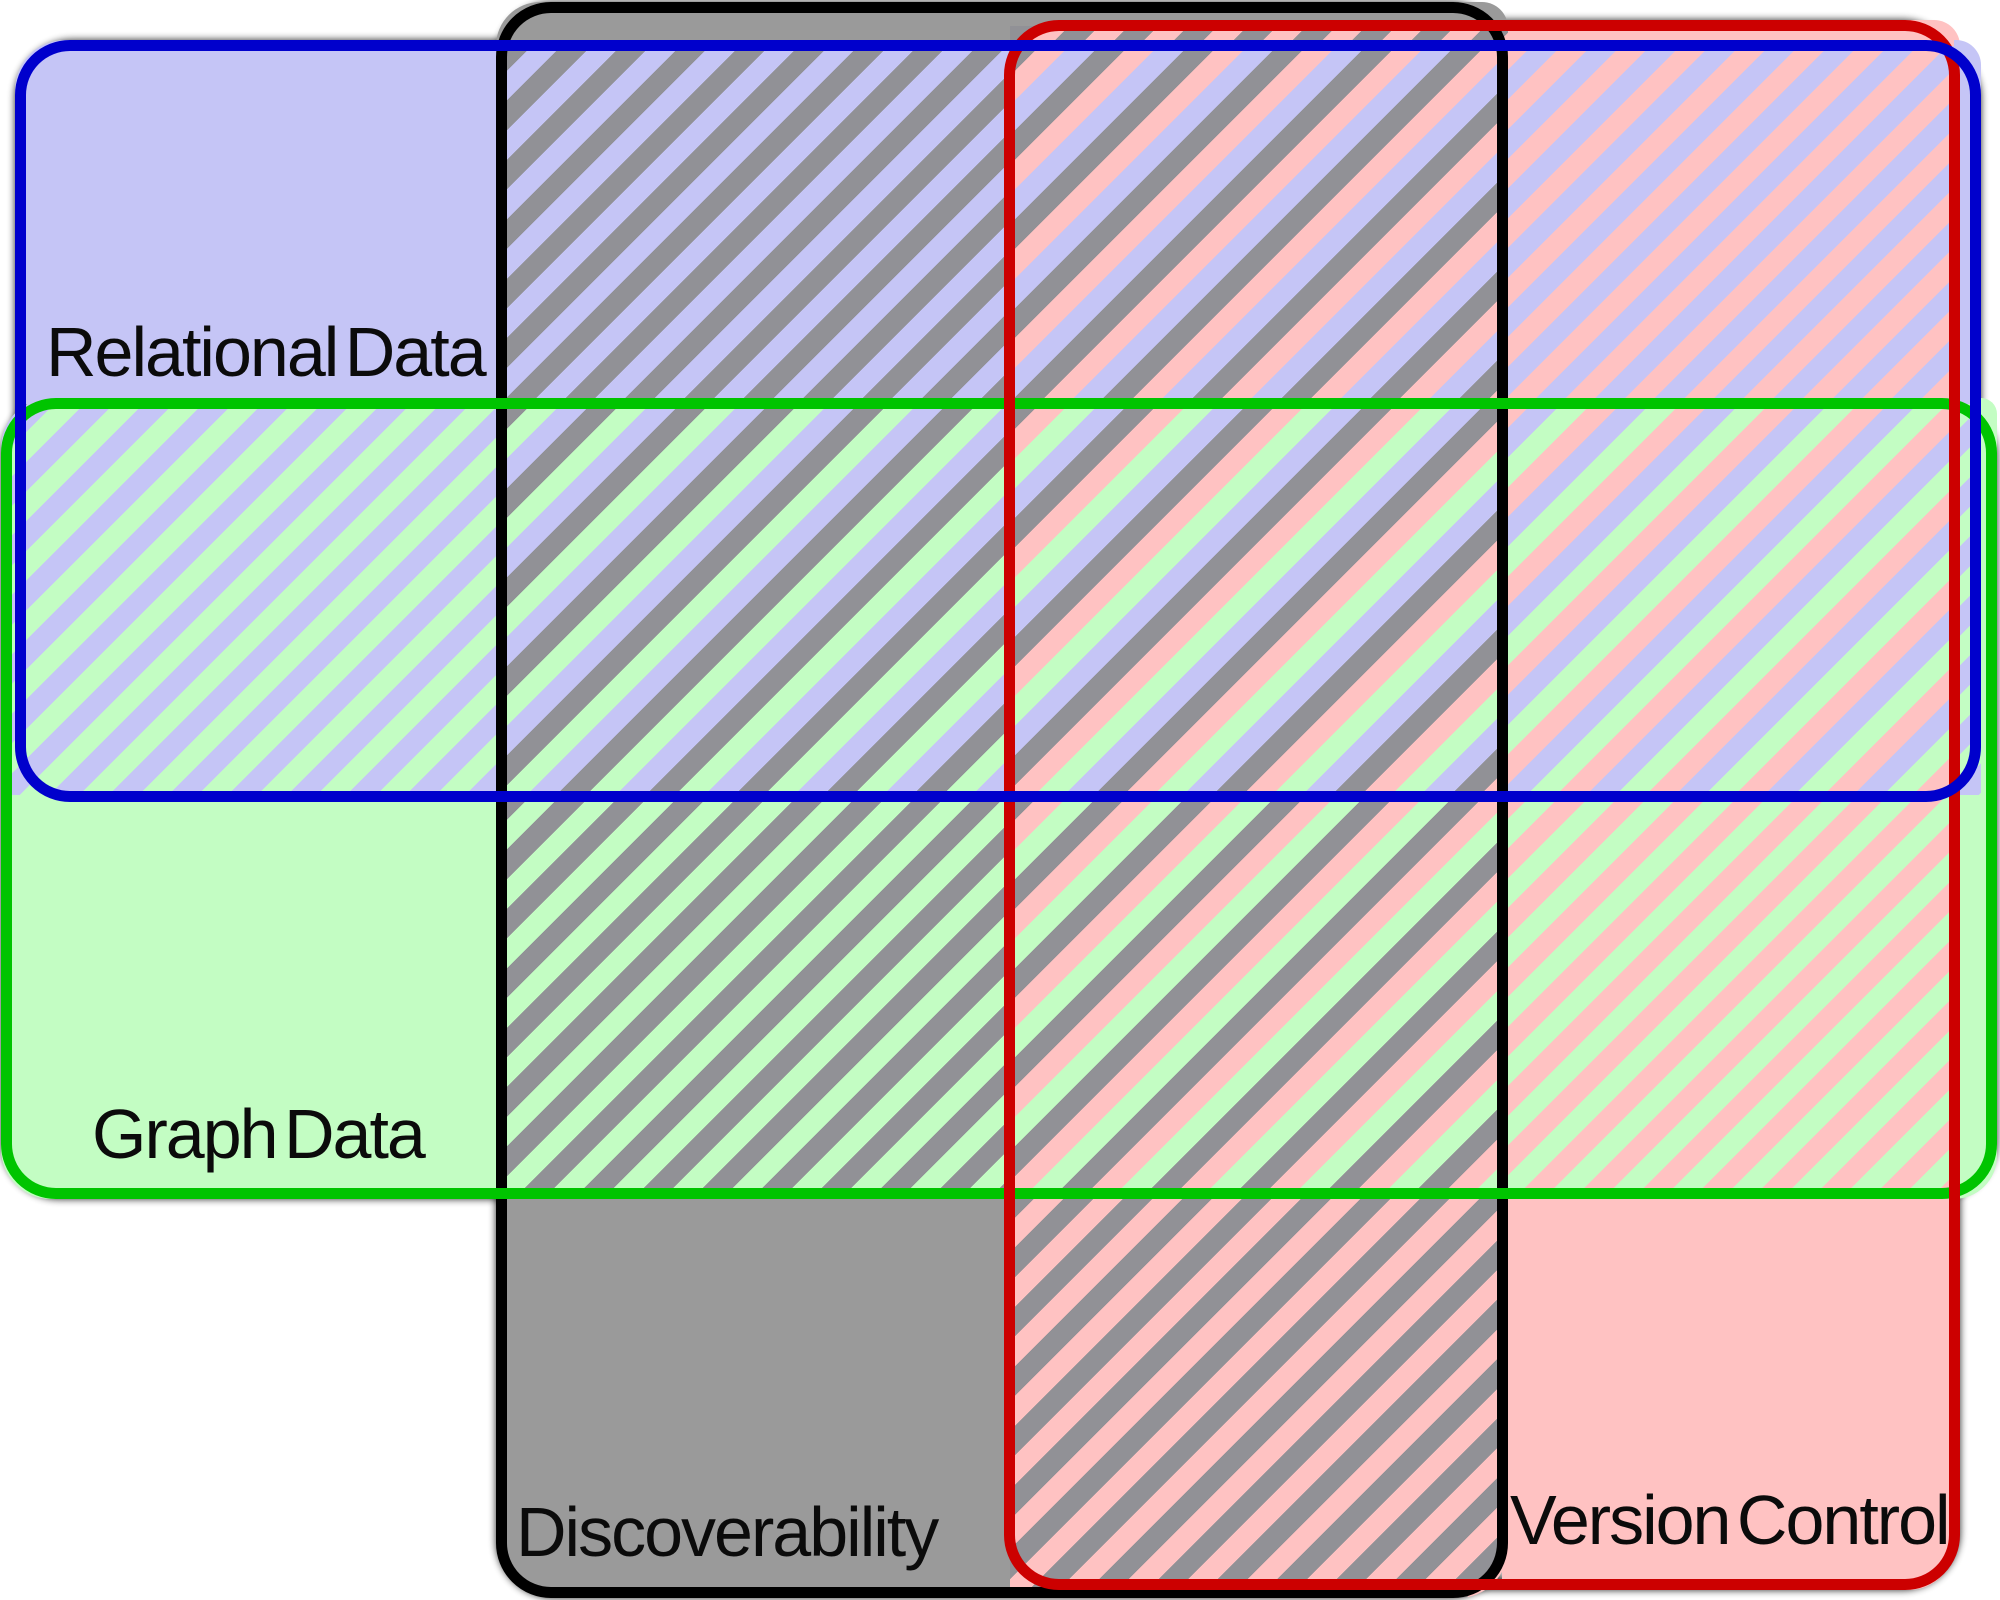 This screenshot has height=1600, width=2000. Describe the element at coordinates (251, 596) in the screenshot. I see `region-relational-graph` at that location.